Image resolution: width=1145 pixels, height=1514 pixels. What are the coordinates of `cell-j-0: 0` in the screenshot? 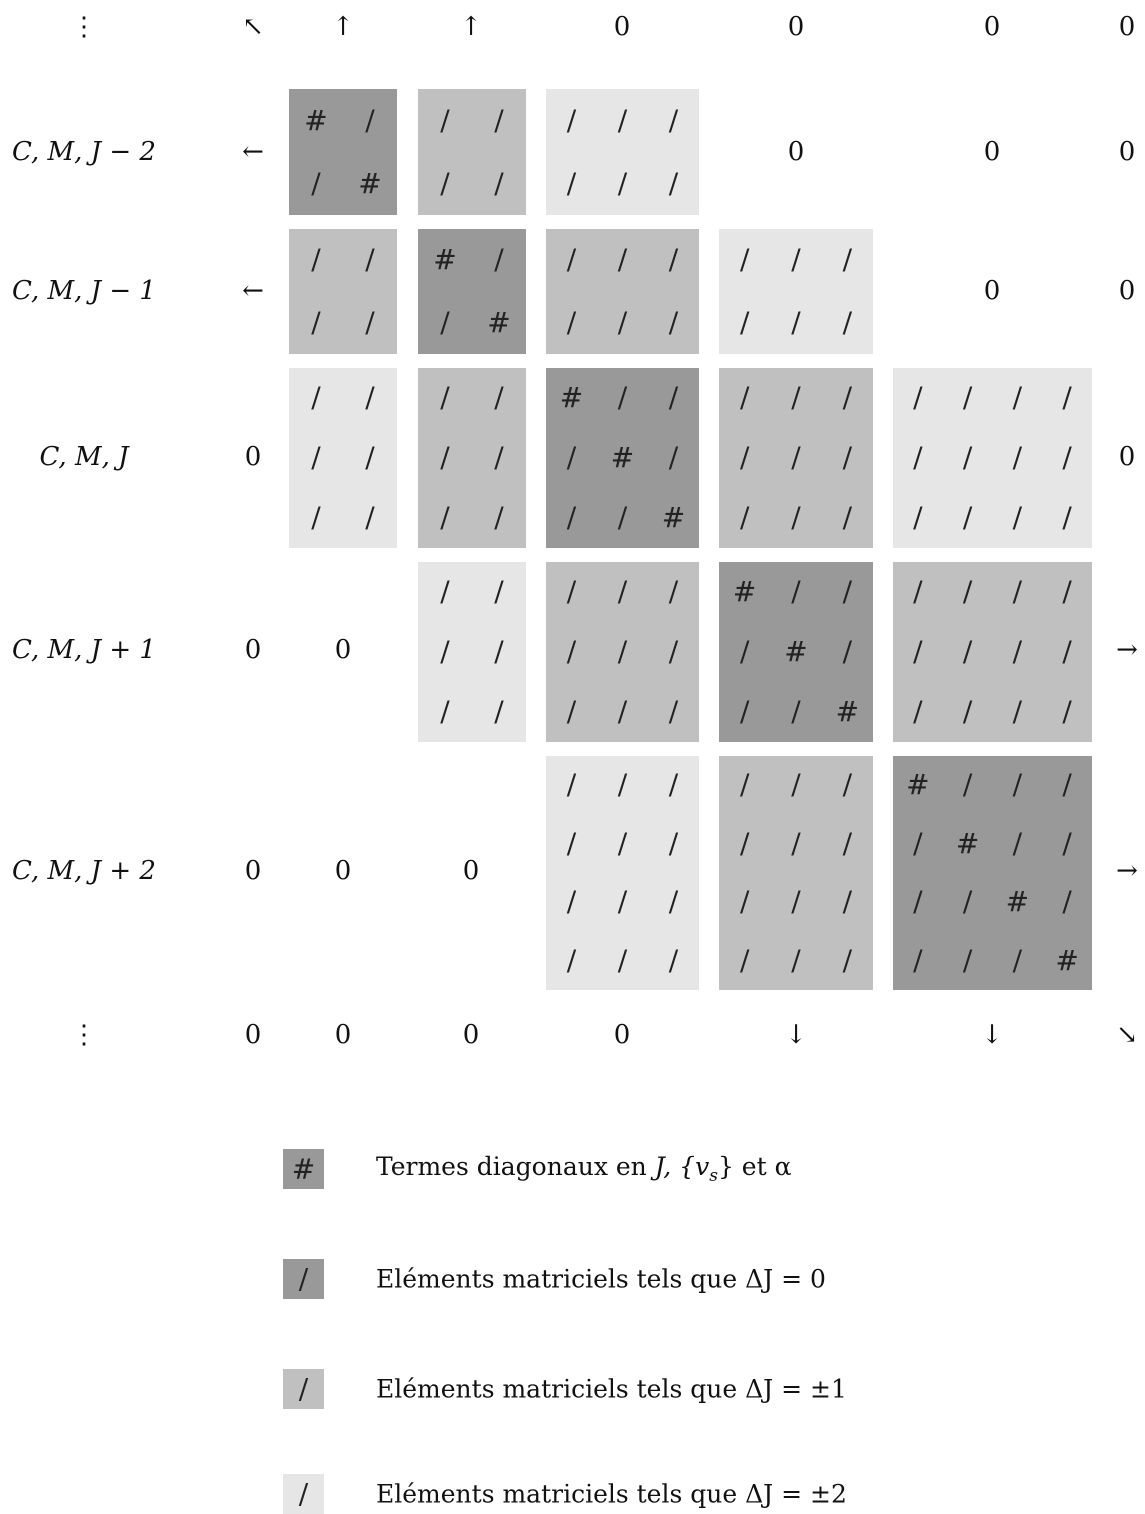 It's located at (253, 457).